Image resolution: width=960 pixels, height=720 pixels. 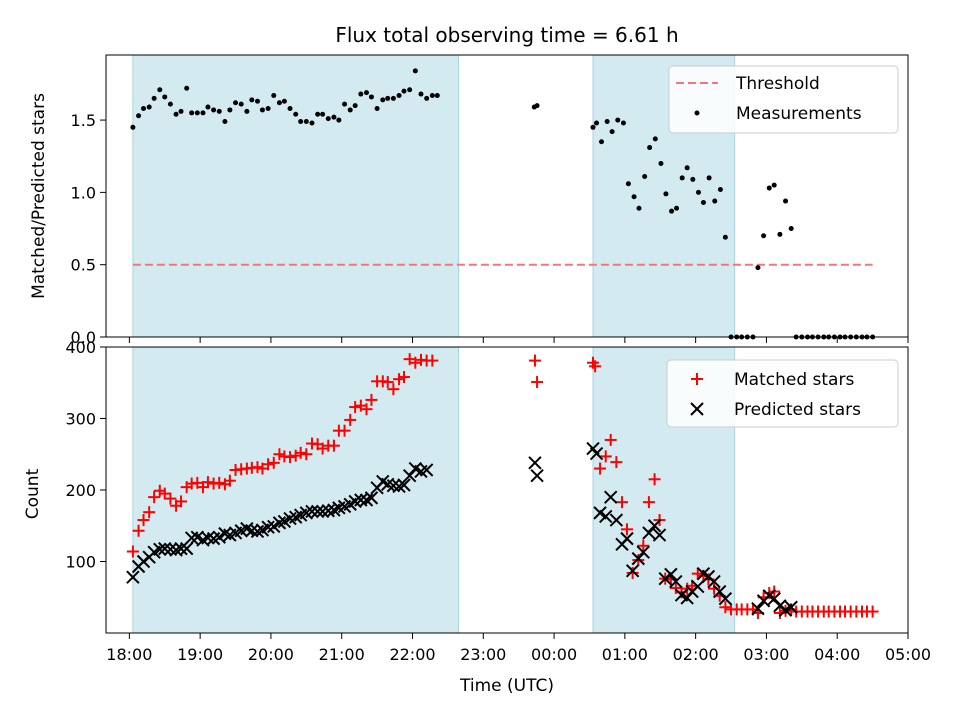 I want to click on top-y-ticks: 0.0 0.5 1.0 1.5, so click(x=88, y=229).